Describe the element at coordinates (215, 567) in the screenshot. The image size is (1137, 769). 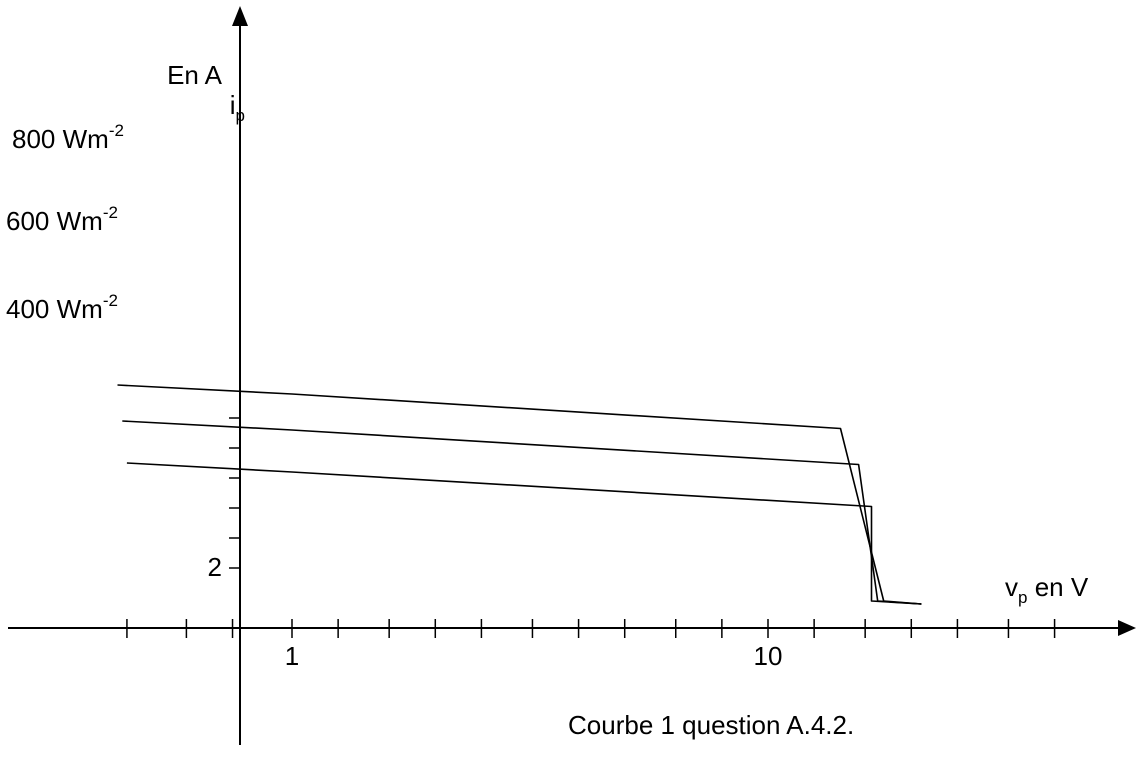
I see `y-tick-label-2: 2` at that location.